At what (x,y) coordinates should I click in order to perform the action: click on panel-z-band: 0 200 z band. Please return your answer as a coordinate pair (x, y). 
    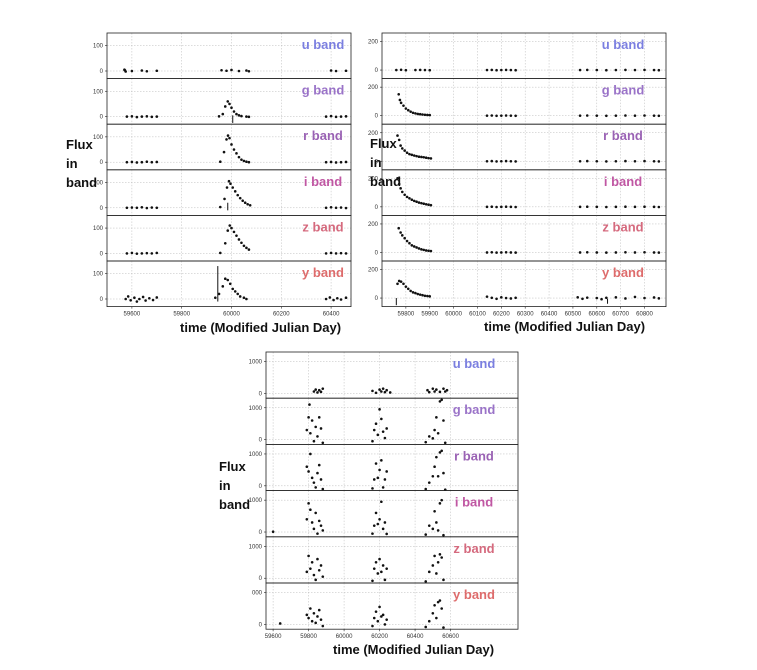
    Looking at the image, I should click on (517, 238).